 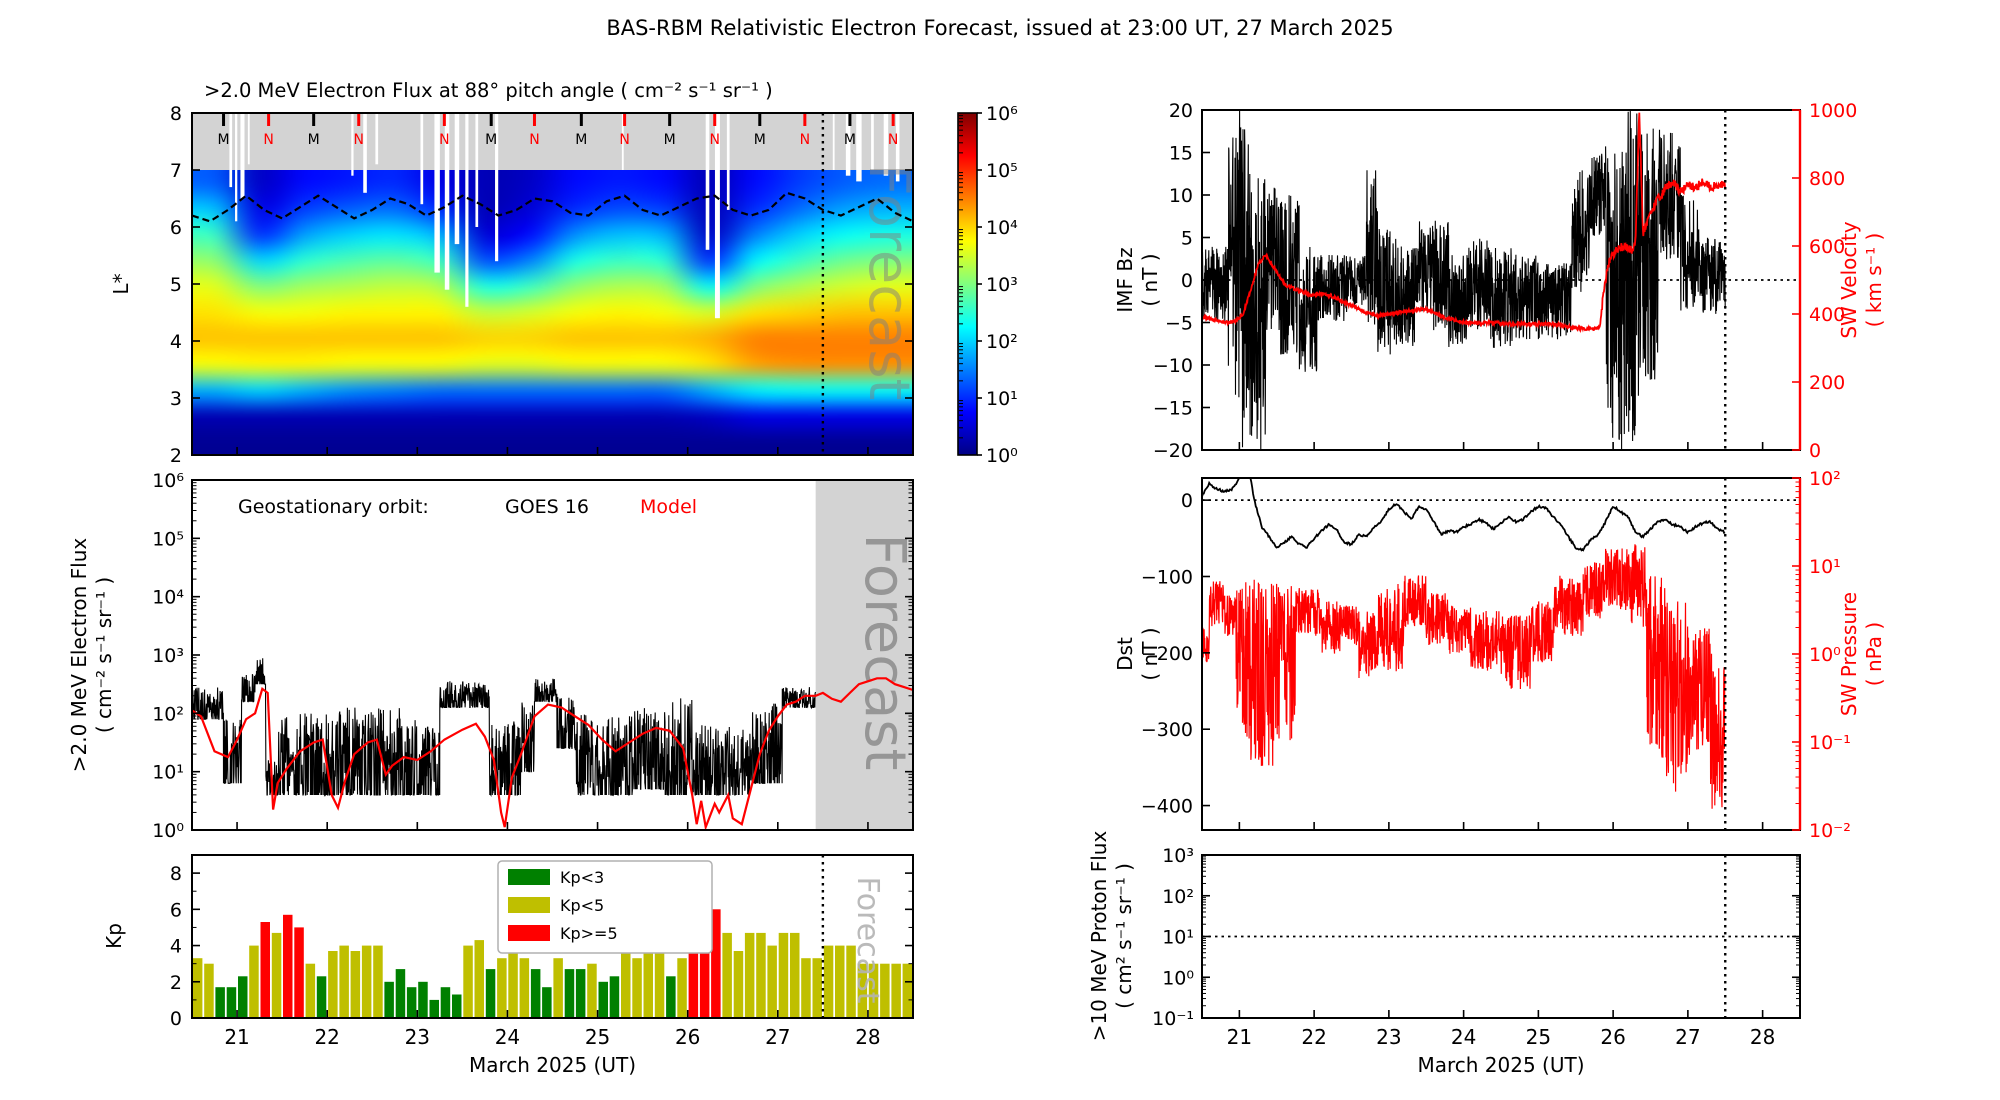 I want to click on goes16-series, so click(x=504, y=728).